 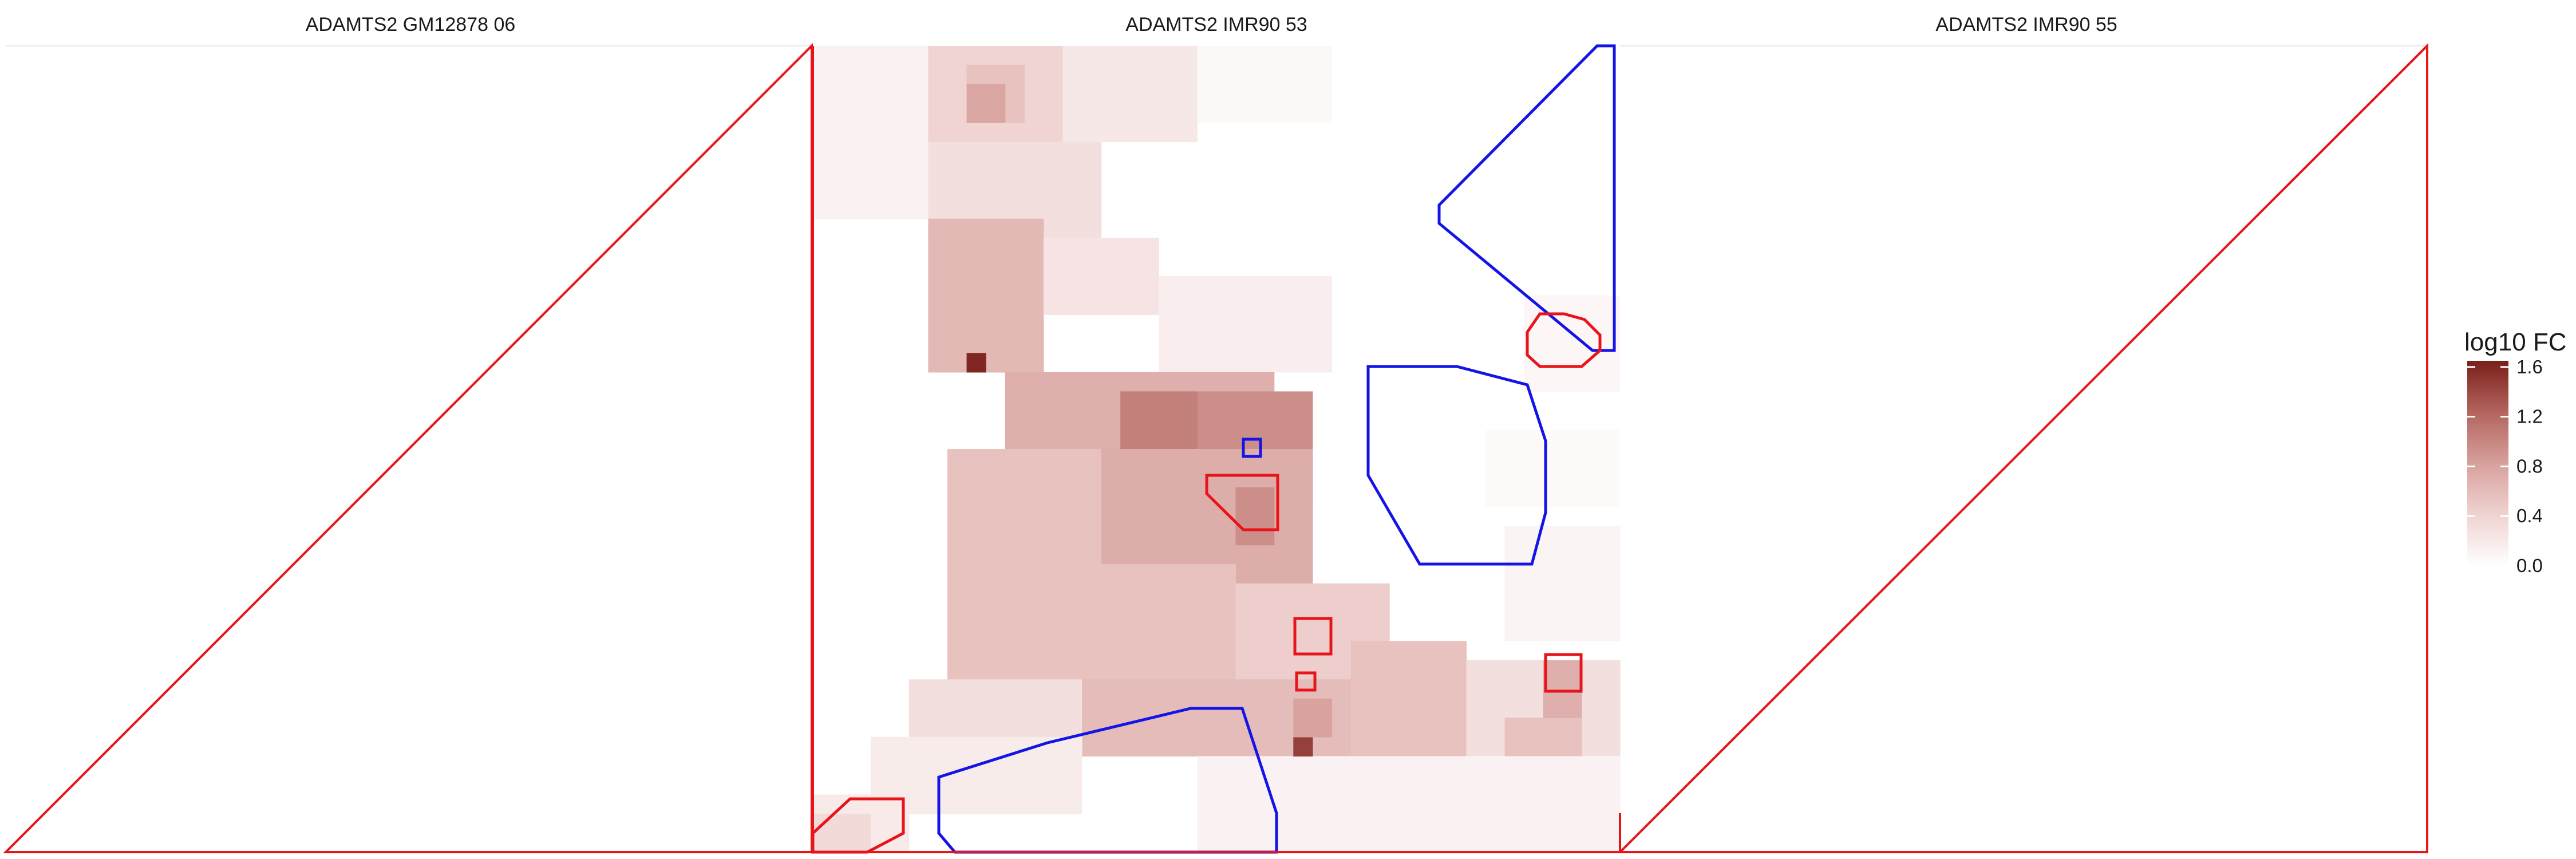 What do you see at coordinates (2515, 342) in the screenshot?
I see `legend-title: log10 FC` at bounding box center [2515, 342].